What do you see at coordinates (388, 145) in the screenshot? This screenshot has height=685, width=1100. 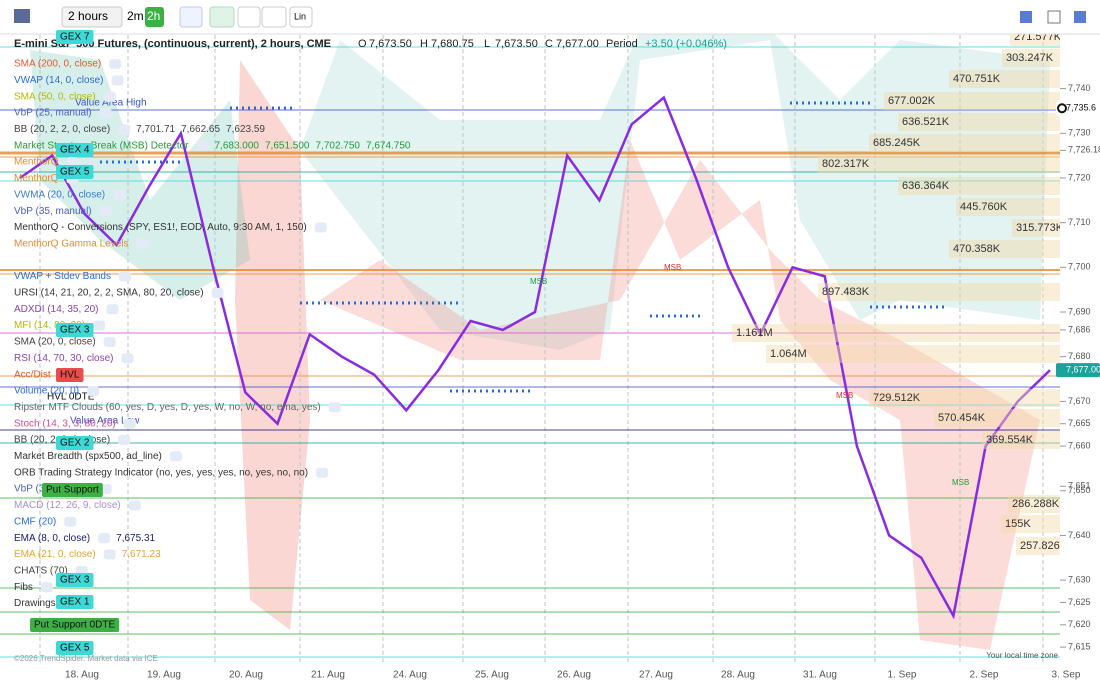 I see `indicator-value: 7,674.750` at bounding box center [388, 145].